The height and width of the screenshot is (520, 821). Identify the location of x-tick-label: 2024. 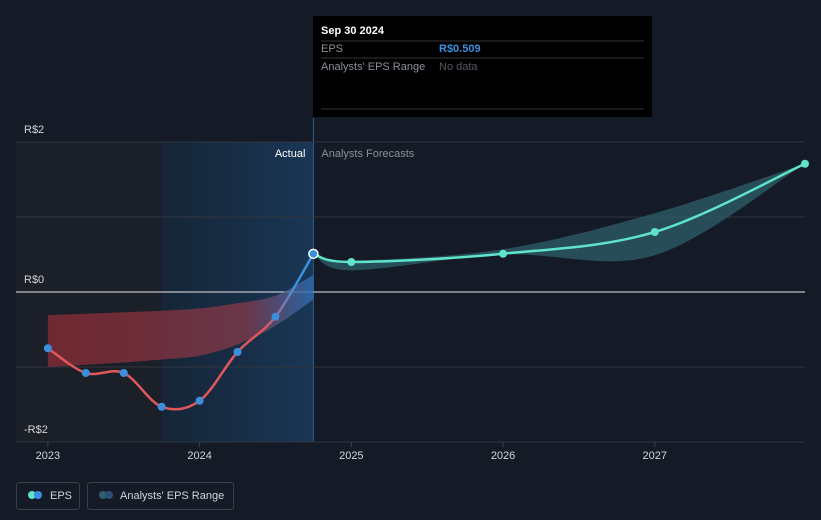
(199, 456).